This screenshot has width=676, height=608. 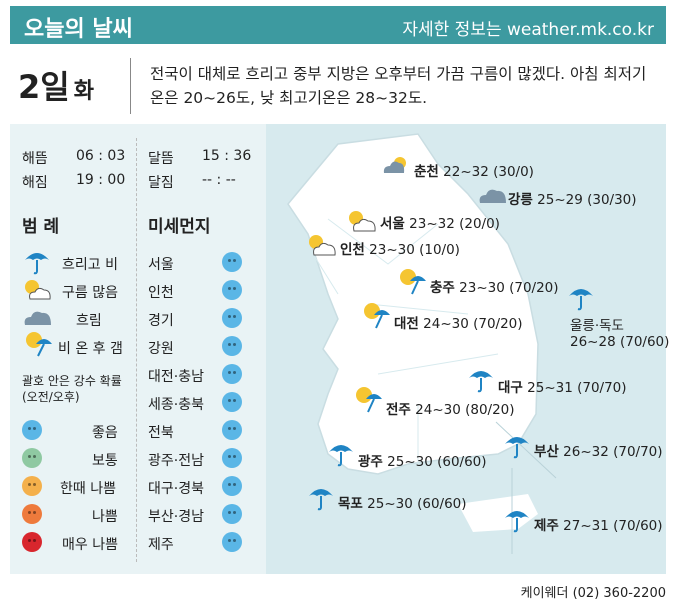 I want to click on site-link: 자세한 정보는 weather.mk.co.kr, so click(x=528, y=30).